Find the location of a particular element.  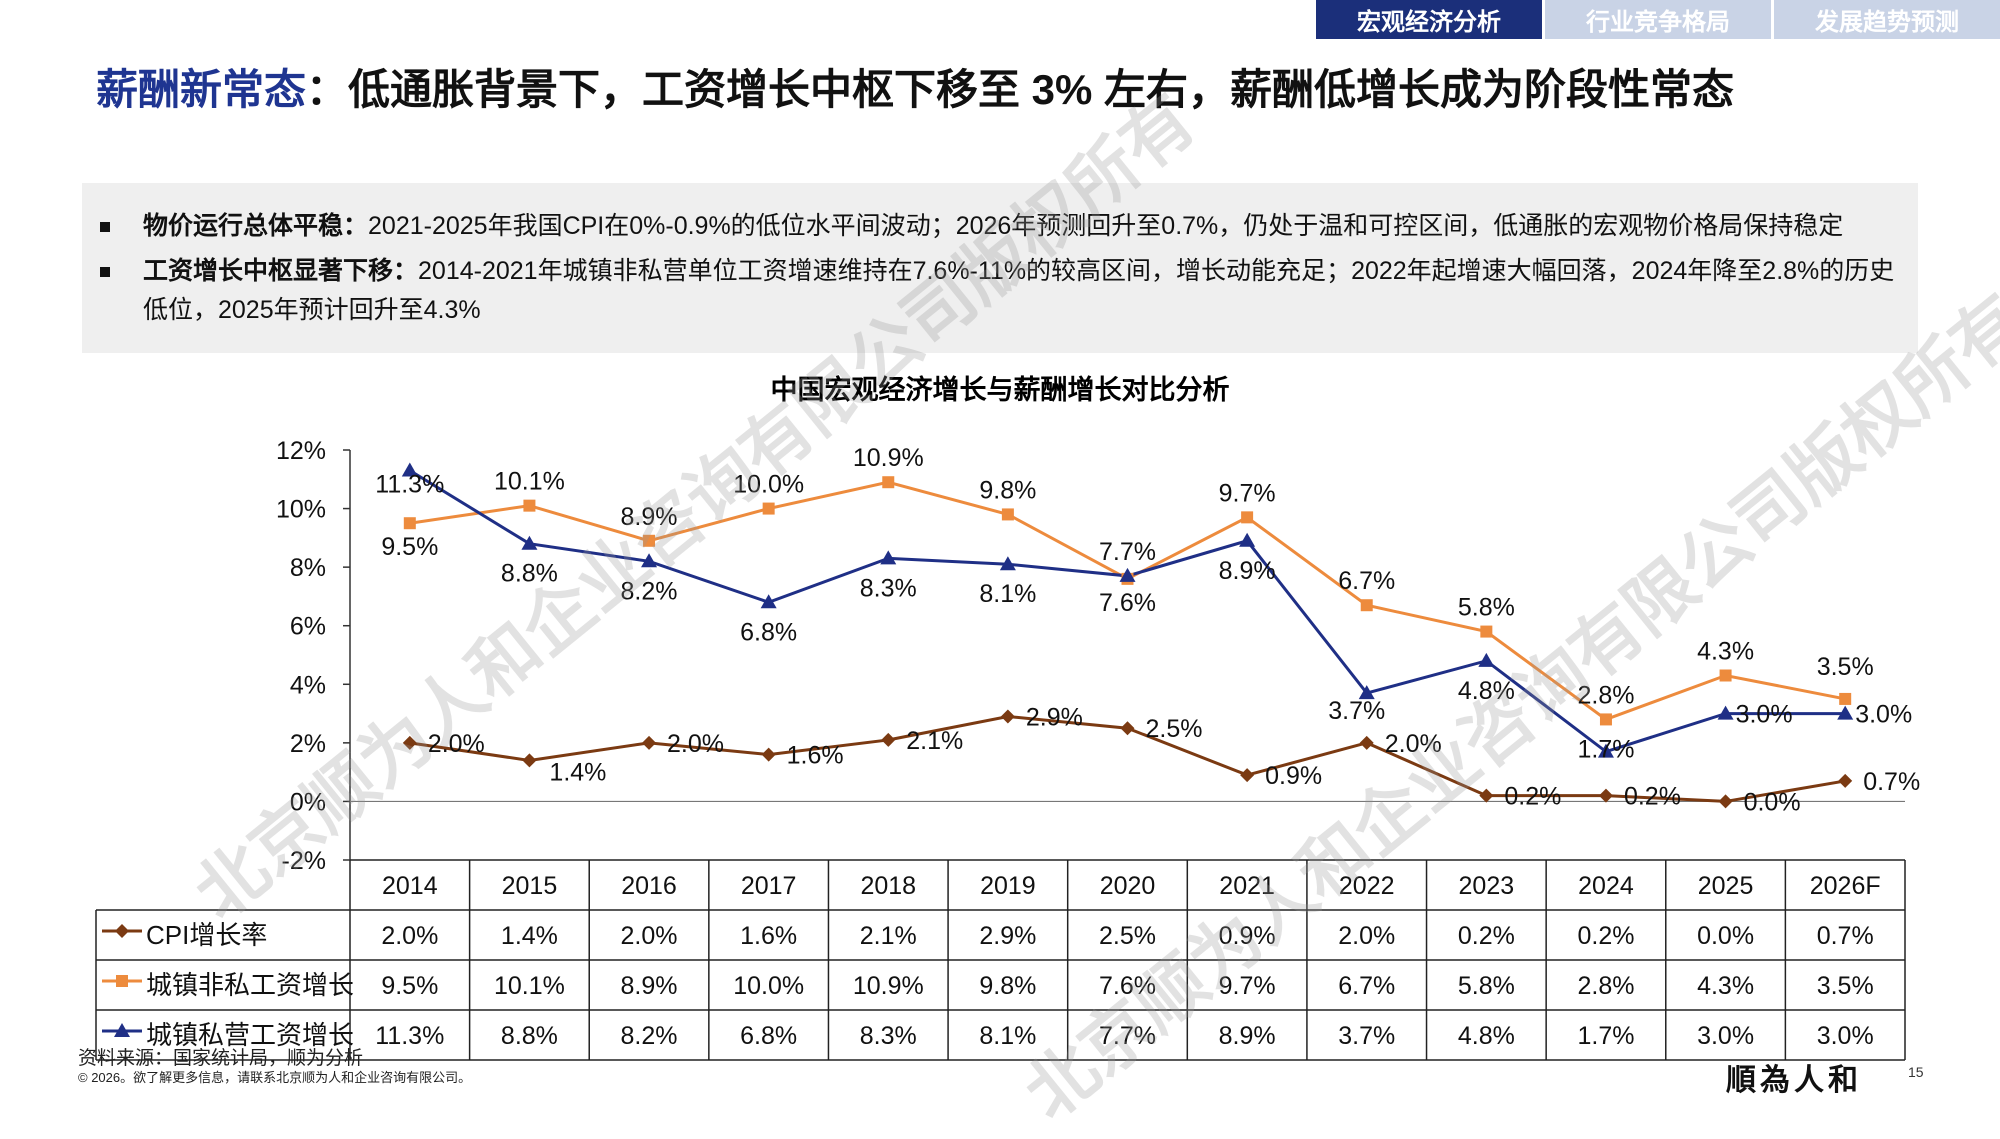

table-cell-value: 3.5% is located at coordinates (1845, 986).